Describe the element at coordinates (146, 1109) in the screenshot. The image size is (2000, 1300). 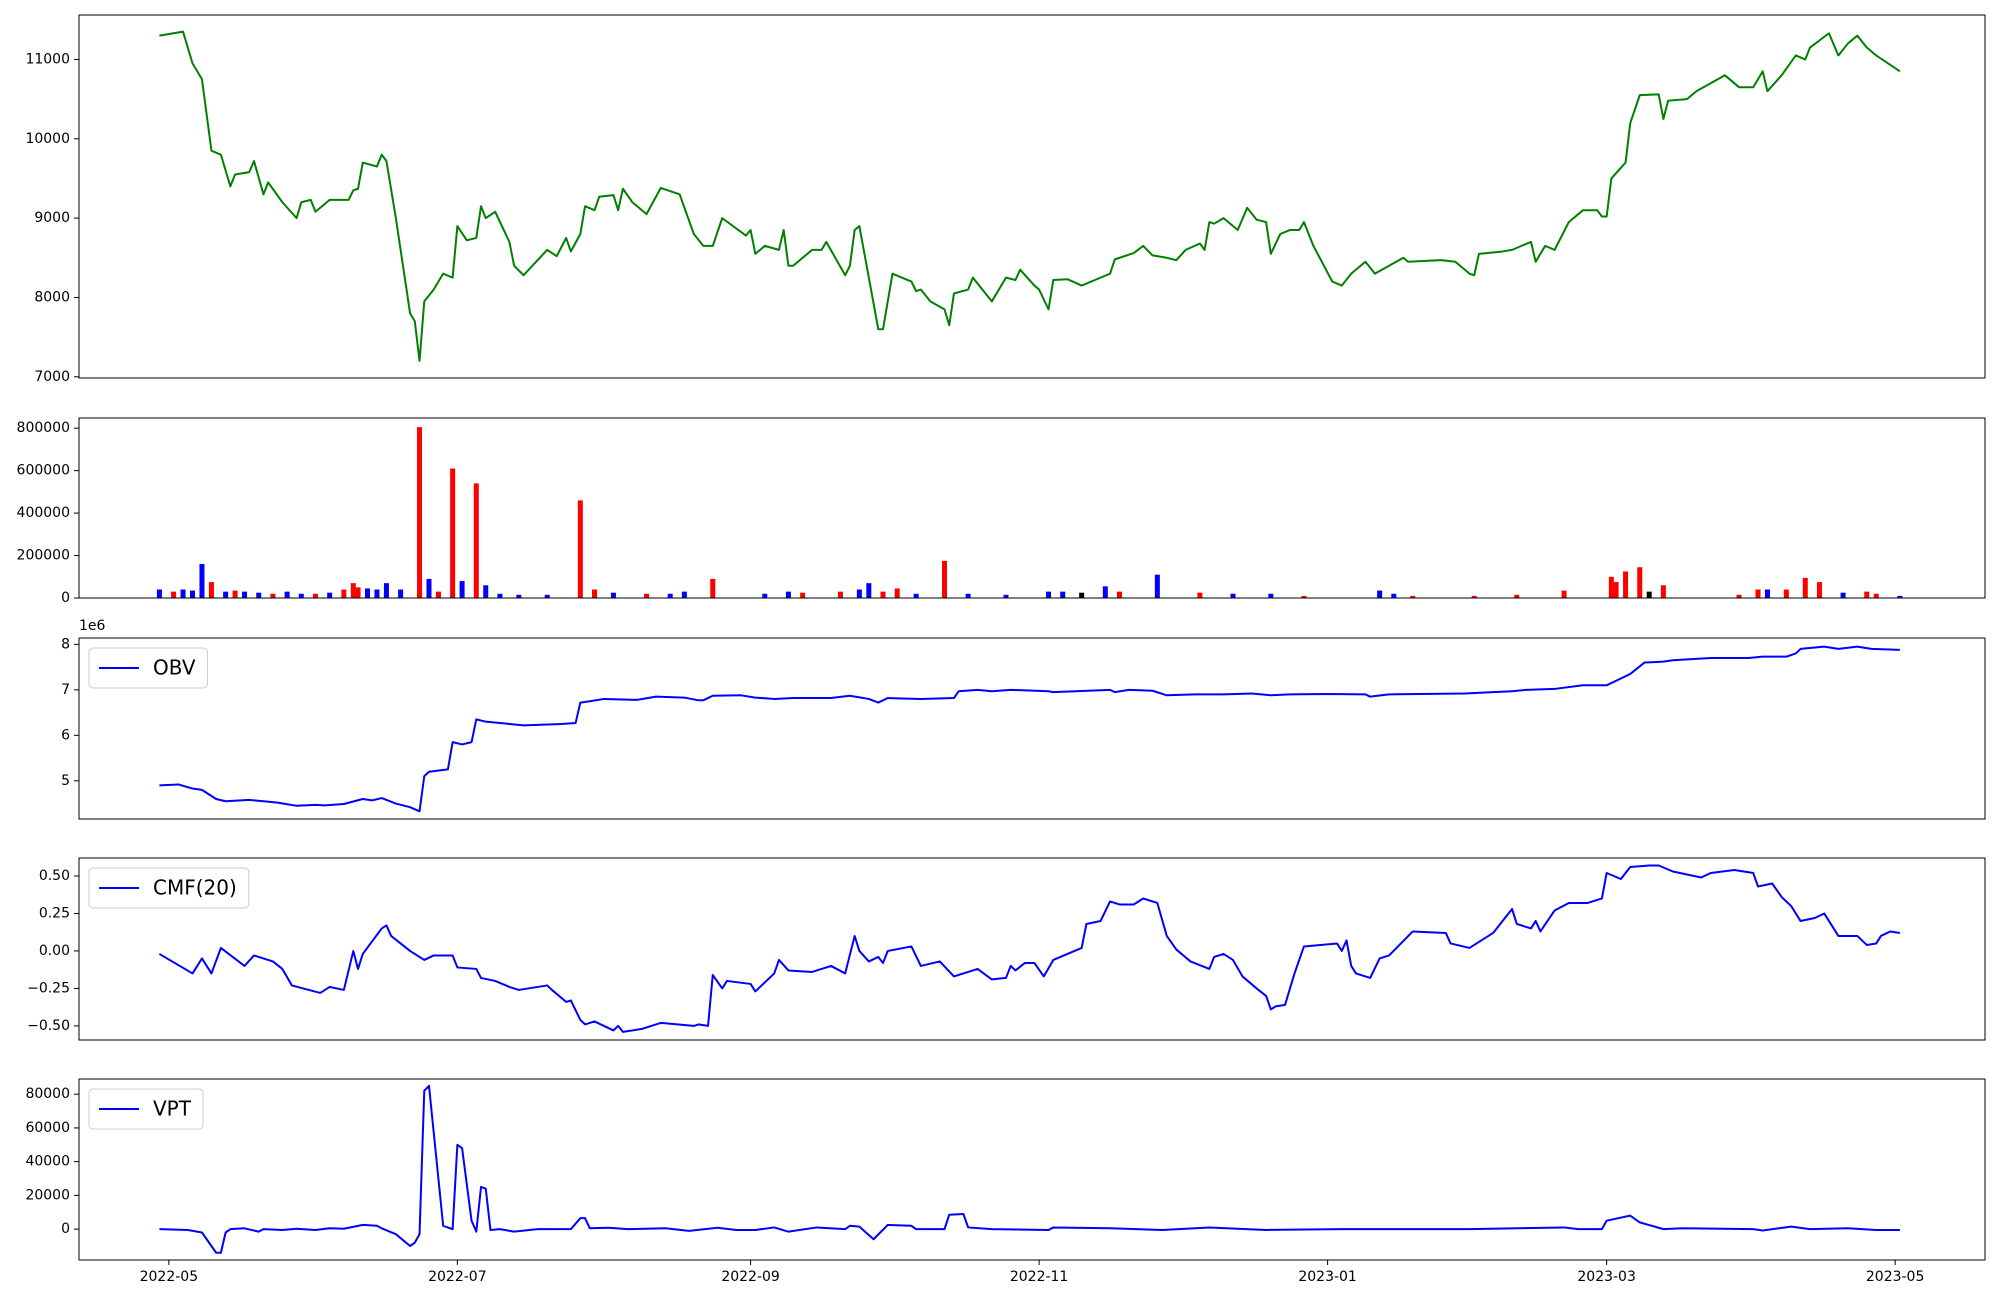
I see `legend: VPT` at that location.